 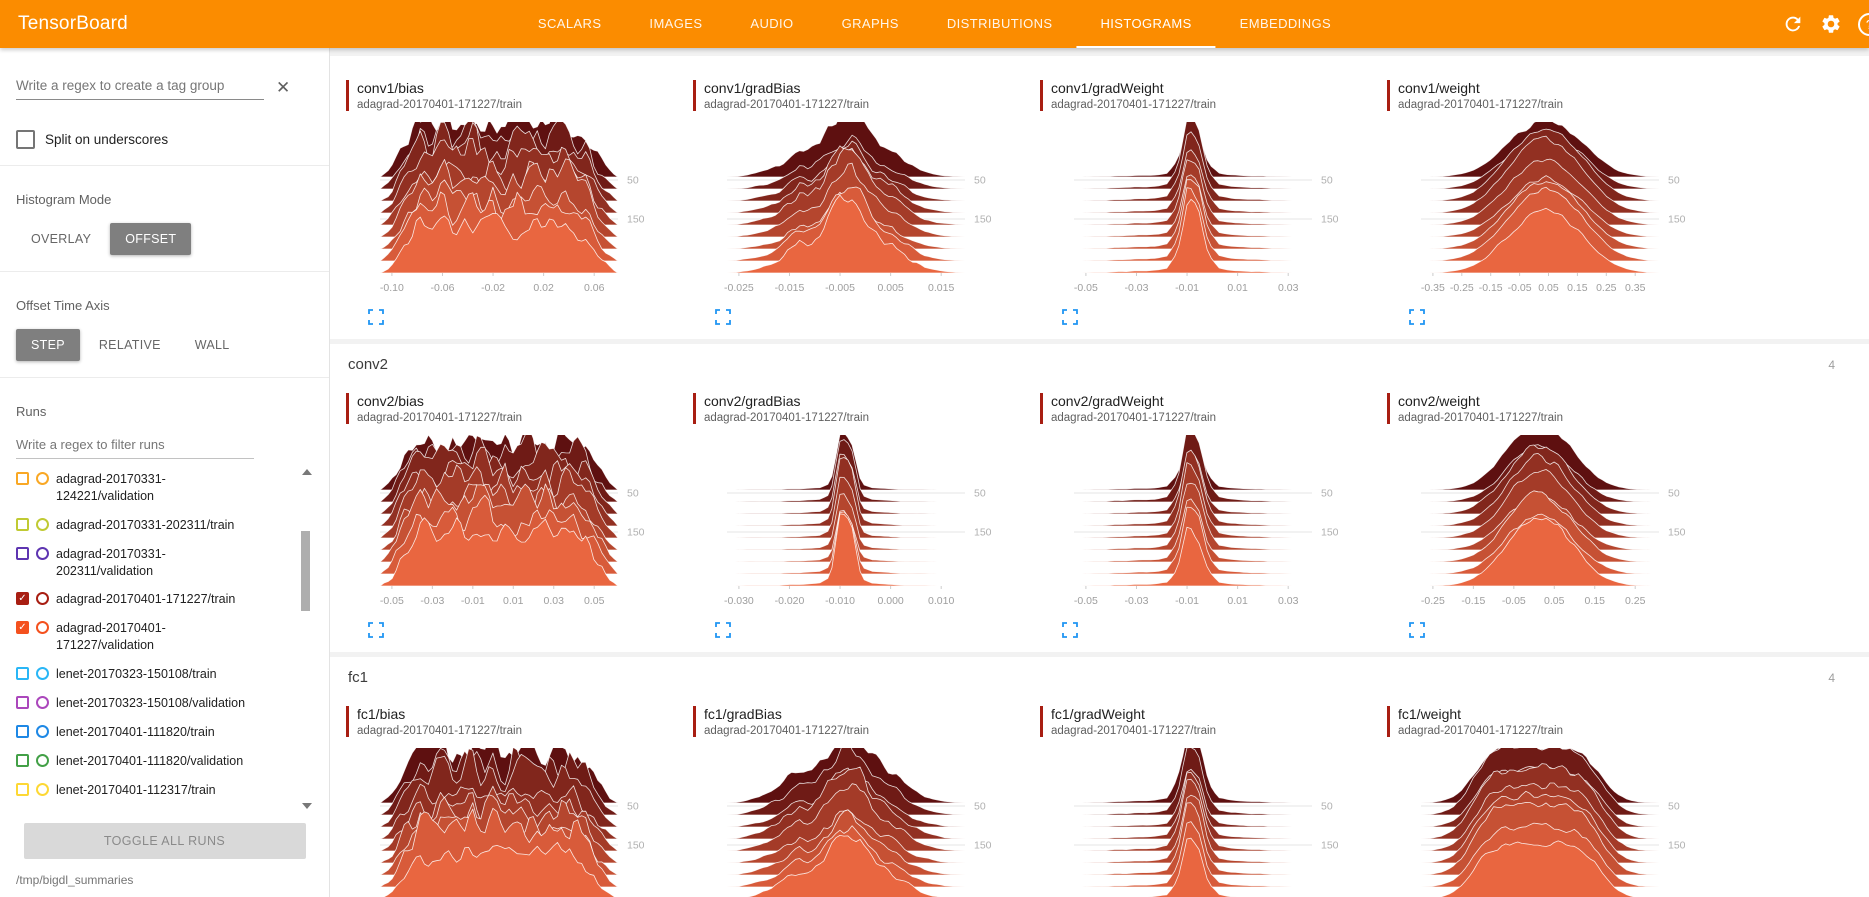 I want to click on histogram-chart: 50 150 -0.10 -0.06 -0.02 0.02 0.06, so click(x=522, y=212).